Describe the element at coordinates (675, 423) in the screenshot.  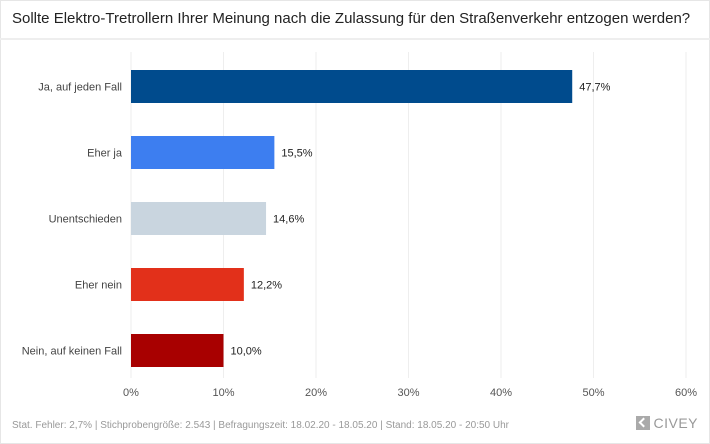
I see `logo-text: CIVEY` at that location.